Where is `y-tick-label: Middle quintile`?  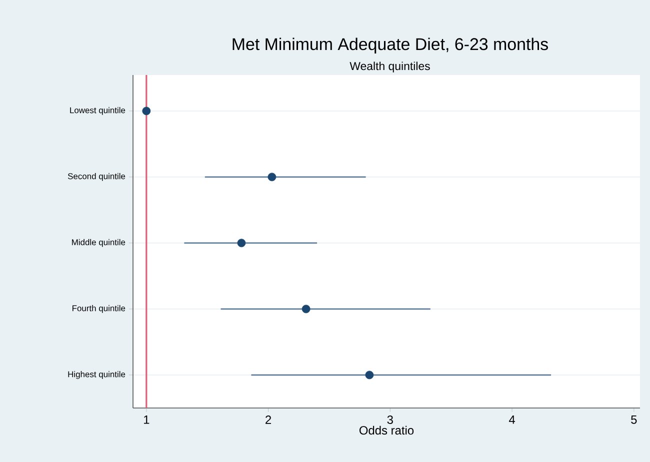 y-tick-label: Middle quintile is located at coordinates (99, 243).